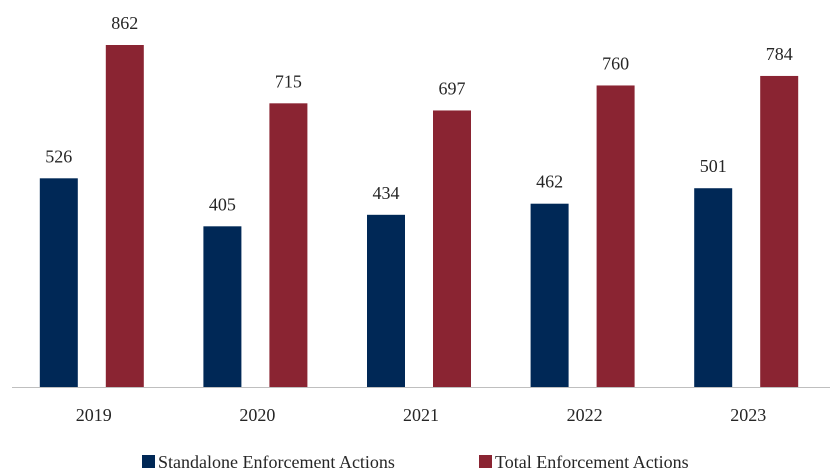  Describe the element at coordinates (288, 245) in the screenshot. I see `bar-total-2020` at that location.